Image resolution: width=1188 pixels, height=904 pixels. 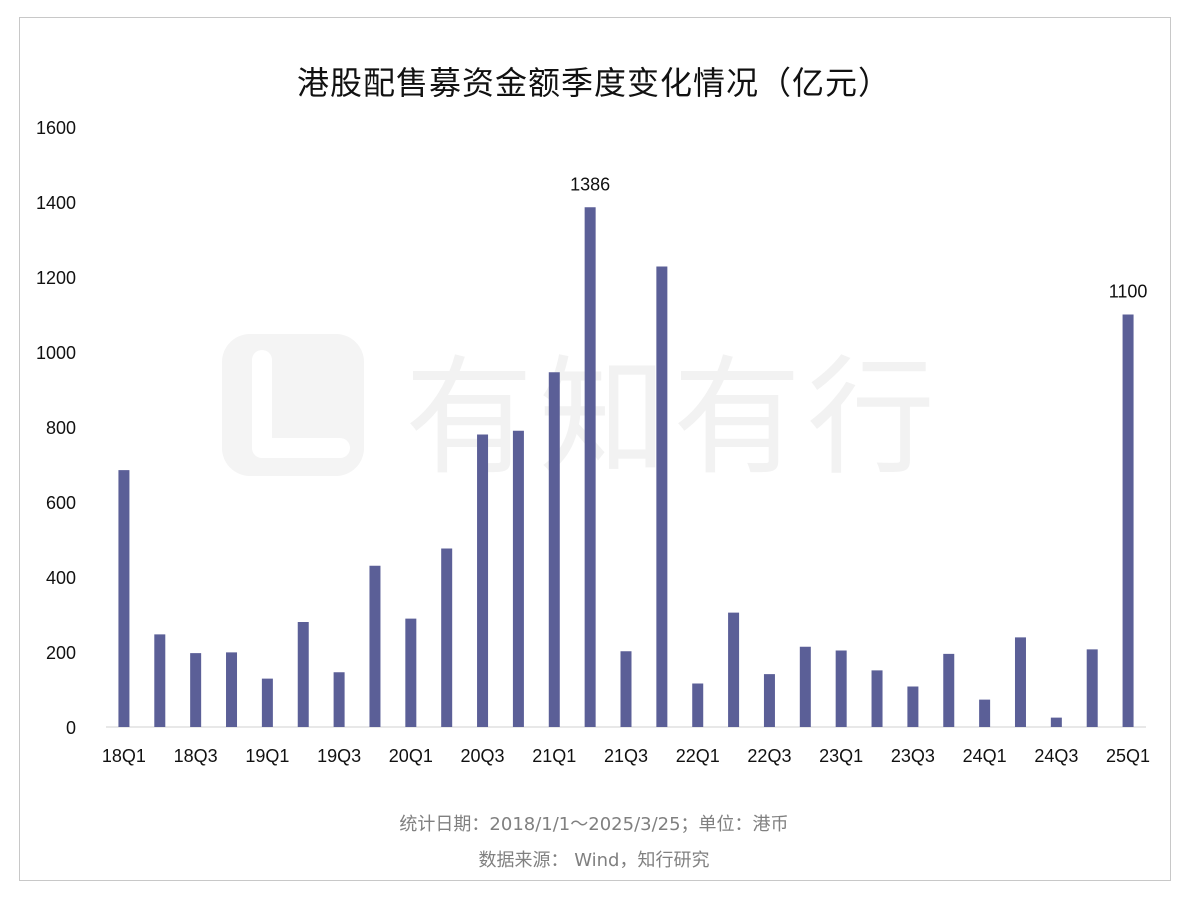 What do you see at coordinates (339, 699) in the screenshot?
I see `bar-19Q3` at bounding box center [339, 699].